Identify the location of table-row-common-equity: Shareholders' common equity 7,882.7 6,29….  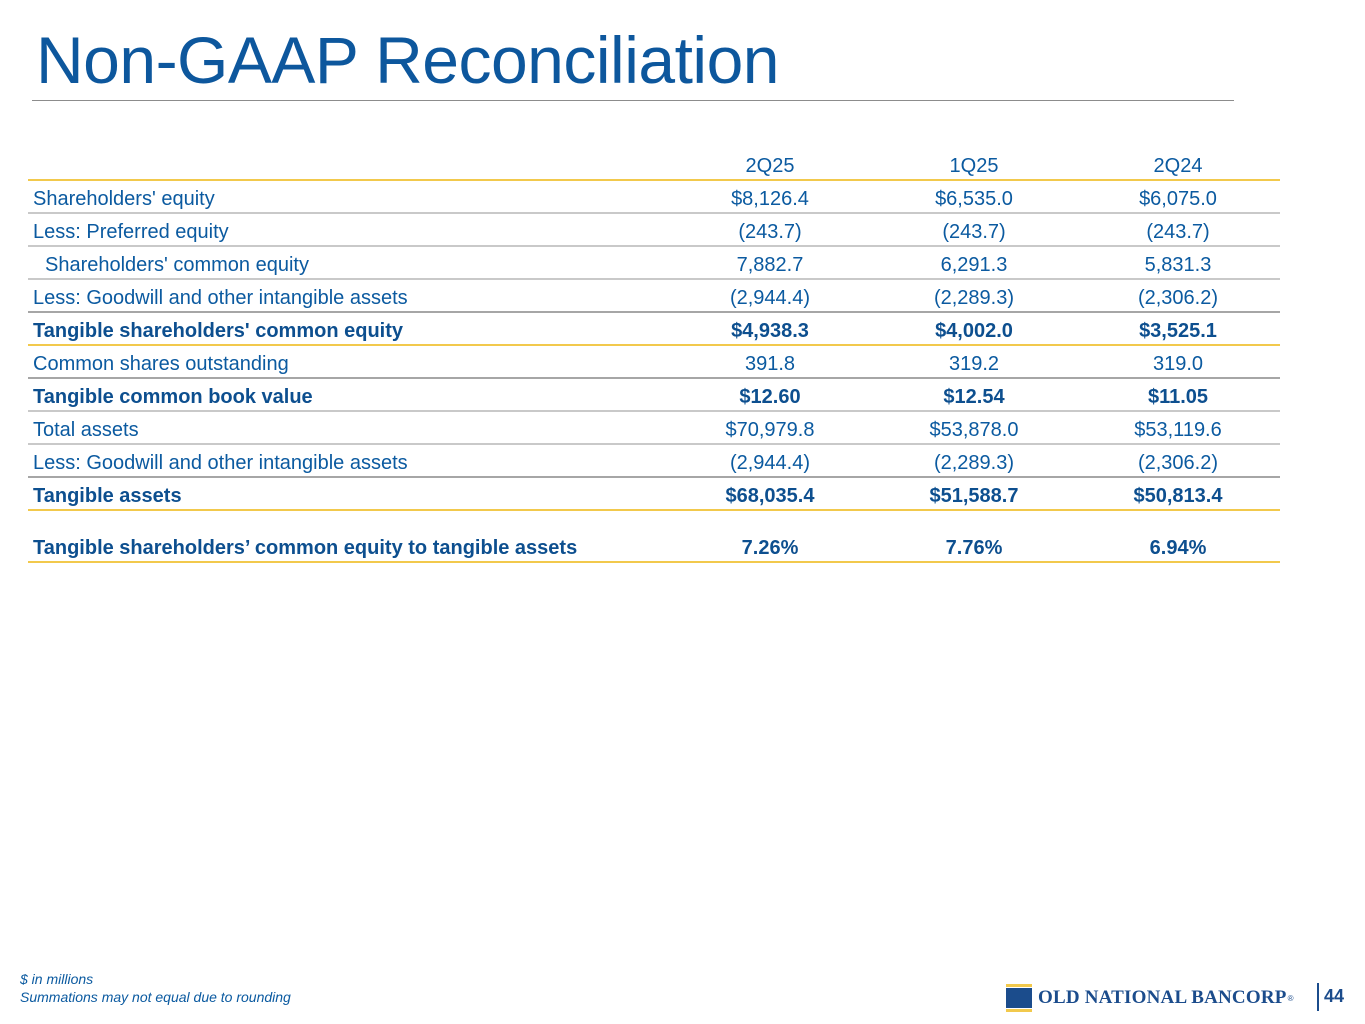
(654, 263).